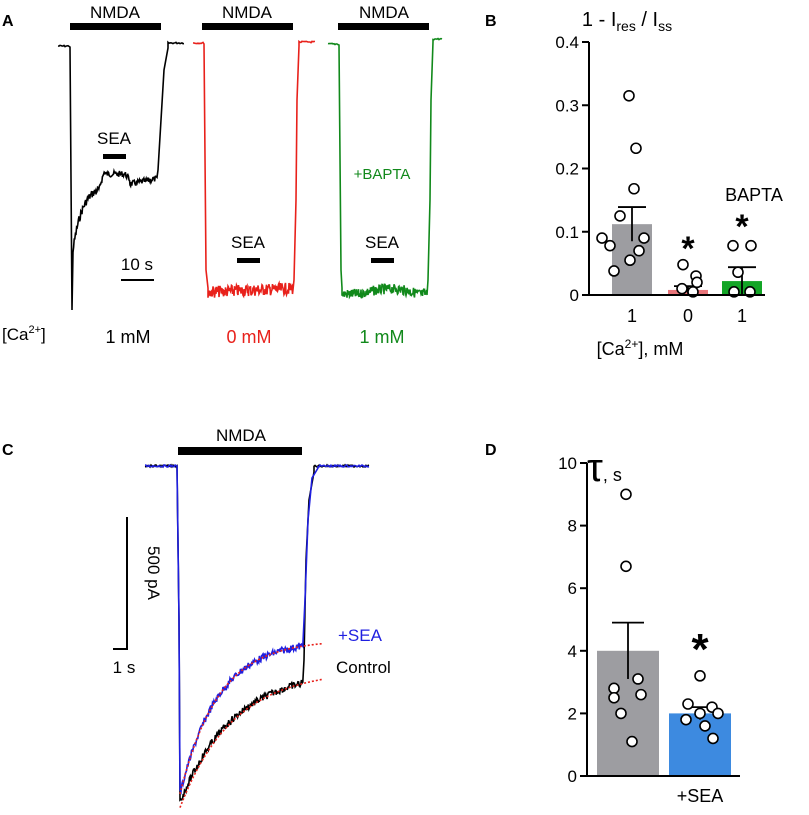  Describe the element at coordinates (257, 629) in the screenshot. I see `trace-sea-c` at that location.